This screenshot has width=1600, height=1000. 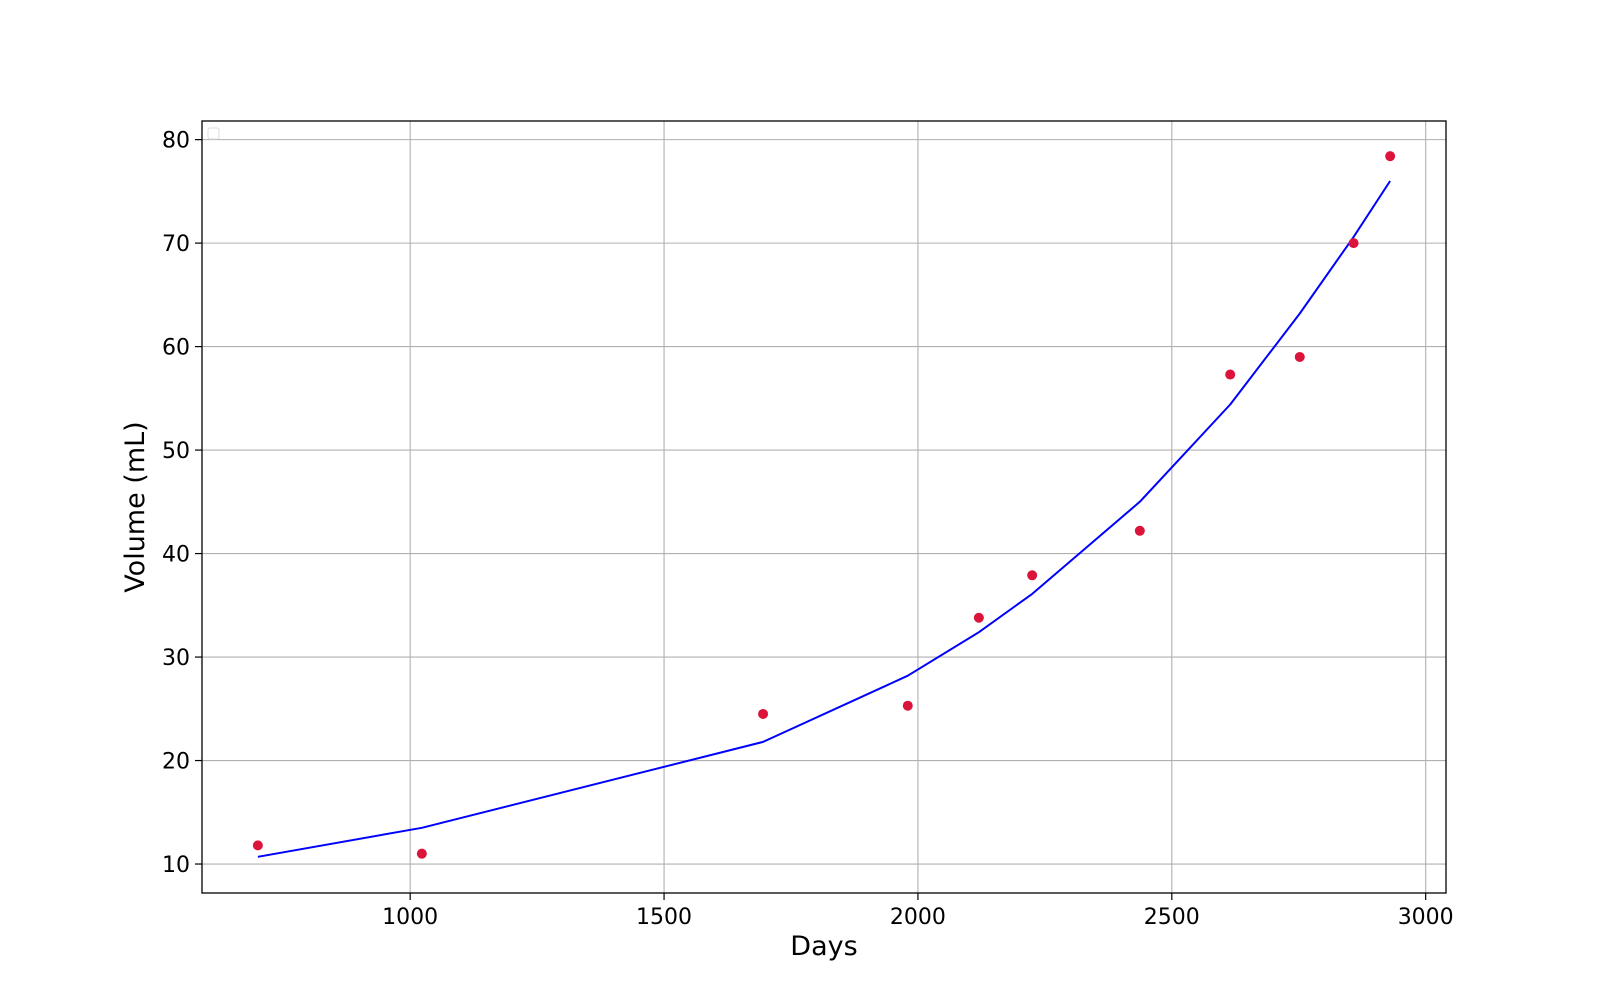 I want to click on legend-box, so click(x=213, y=133).